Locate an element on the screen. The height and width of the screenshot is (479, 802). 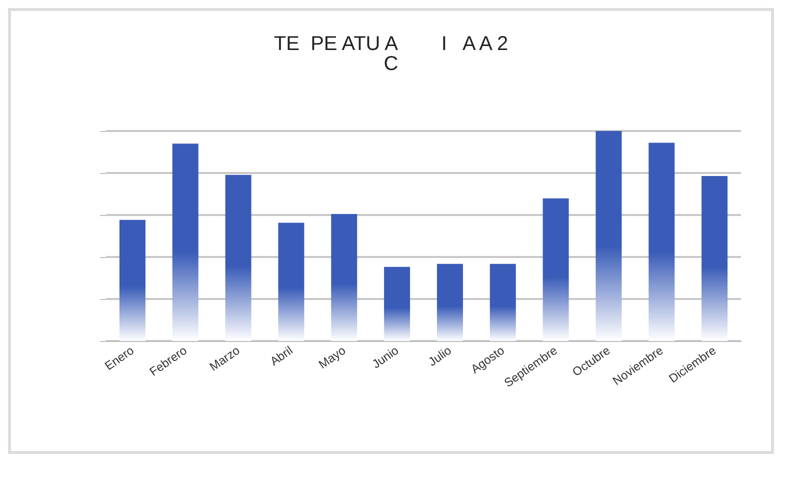
chart-title: TE PE ATU A I A A 2 C is located at coordinates (391, 54).